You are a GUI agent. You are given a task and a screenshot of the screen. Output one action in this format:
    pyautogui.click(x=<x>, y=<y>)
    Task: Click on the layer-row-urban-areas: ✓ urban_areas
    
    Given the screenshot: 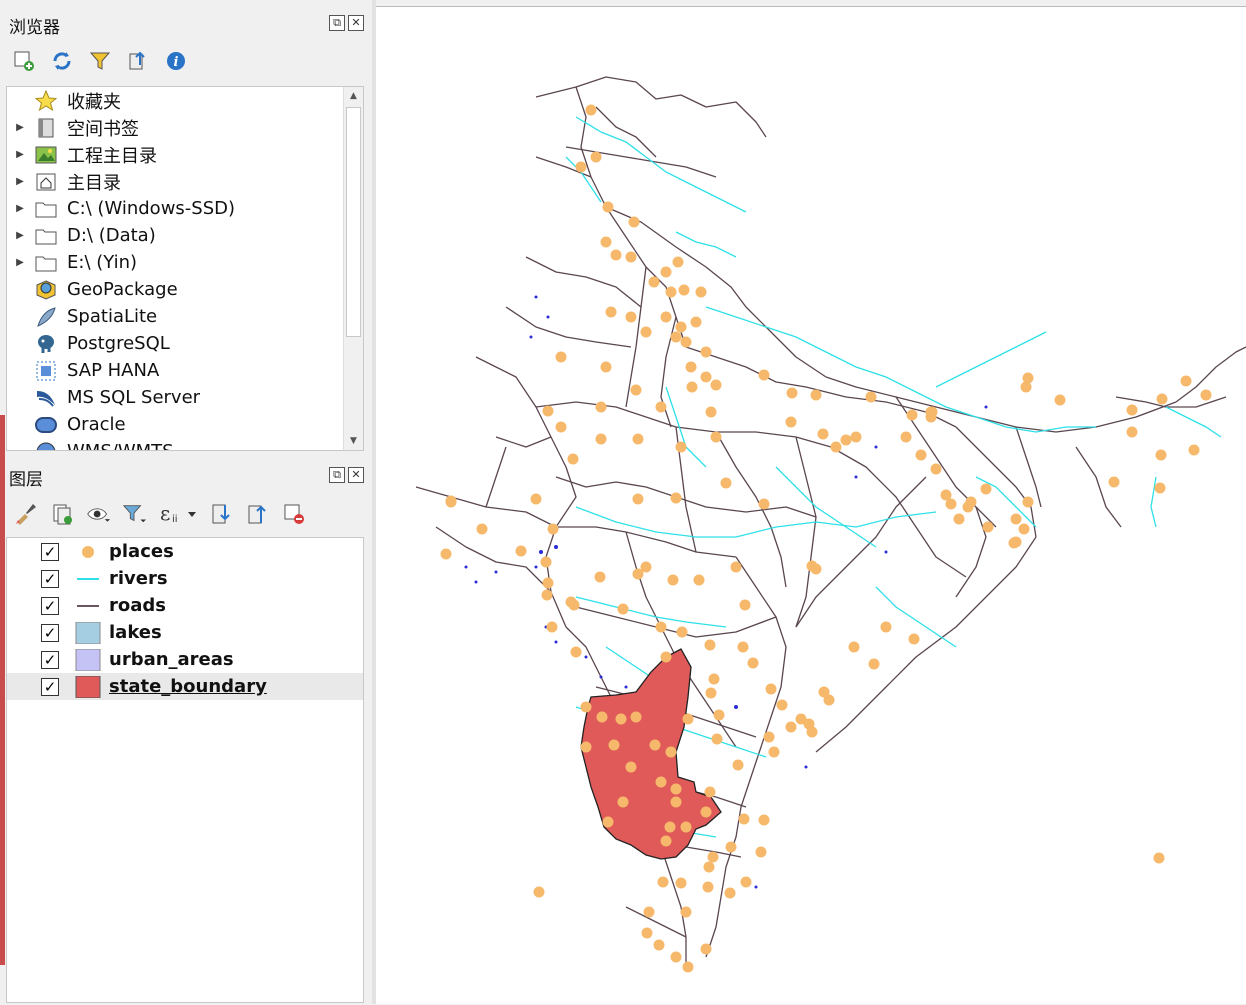 What is the action you would take?
    pyautogui.click(x=185, y=659)
    